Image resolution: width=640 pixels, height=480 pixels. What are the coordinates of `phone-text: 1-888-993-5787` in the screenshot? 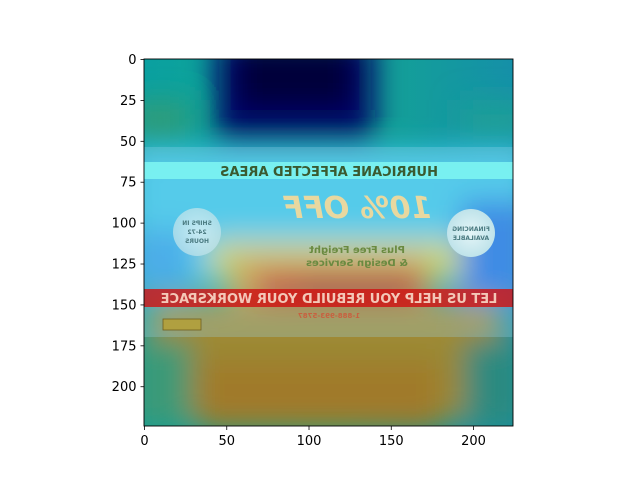 It's located at (329, 316).